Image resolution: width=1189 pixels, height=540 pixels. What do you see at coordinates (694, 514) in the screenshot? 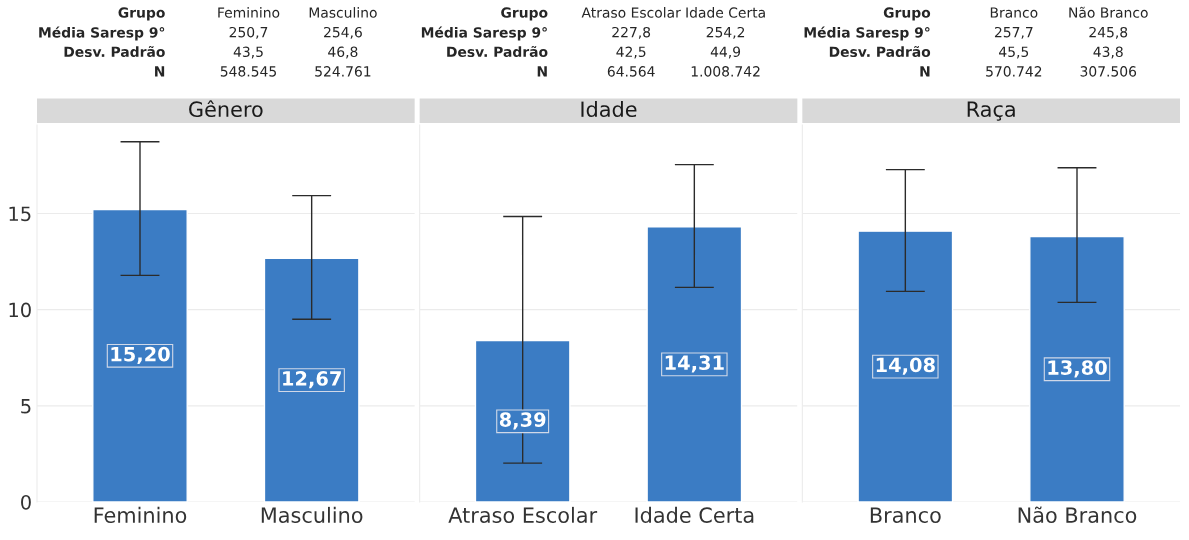
I see `x-tick-label: Idade Certa` at bounding box center [694, 514].